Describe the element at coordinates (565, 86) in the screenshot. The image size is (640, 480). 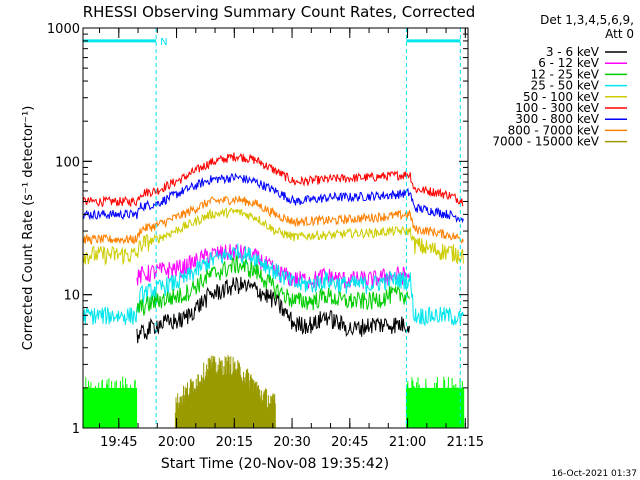
I see `legend-entry-label: 25 - 50 keV` at that location.